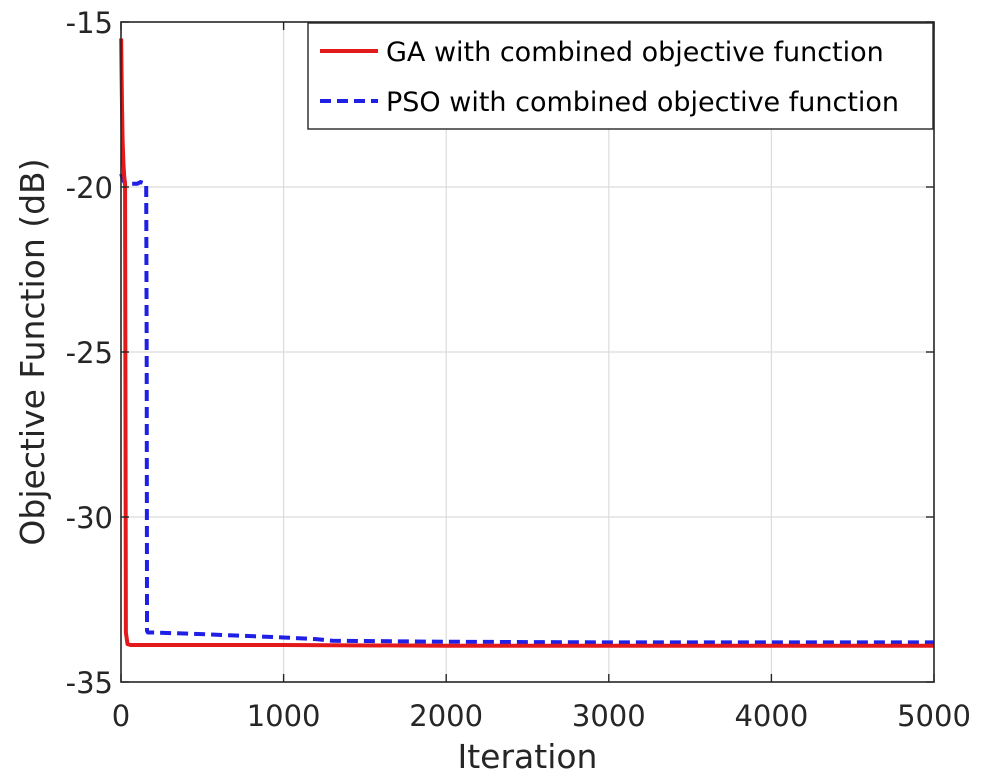 This screenshot has height=778, width=984. Describe the element at coordinates (609, 716) in the screenshot. I see `x-tick-label: 3000` at that location.